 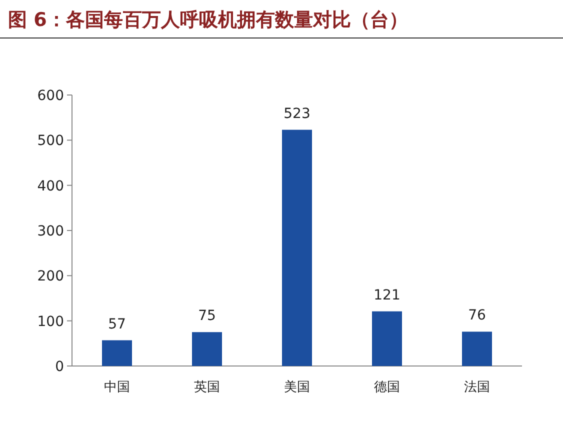 I want to click on x-tick-label: 中国, so click(x=117, y=387).